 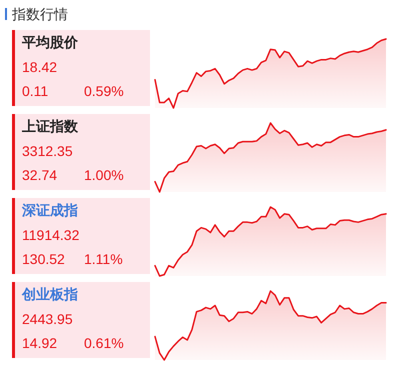 What do you see at coordinates (50, 42) in the screenshot?
I see `text: 平均股价` at bounding box center [50, 42].